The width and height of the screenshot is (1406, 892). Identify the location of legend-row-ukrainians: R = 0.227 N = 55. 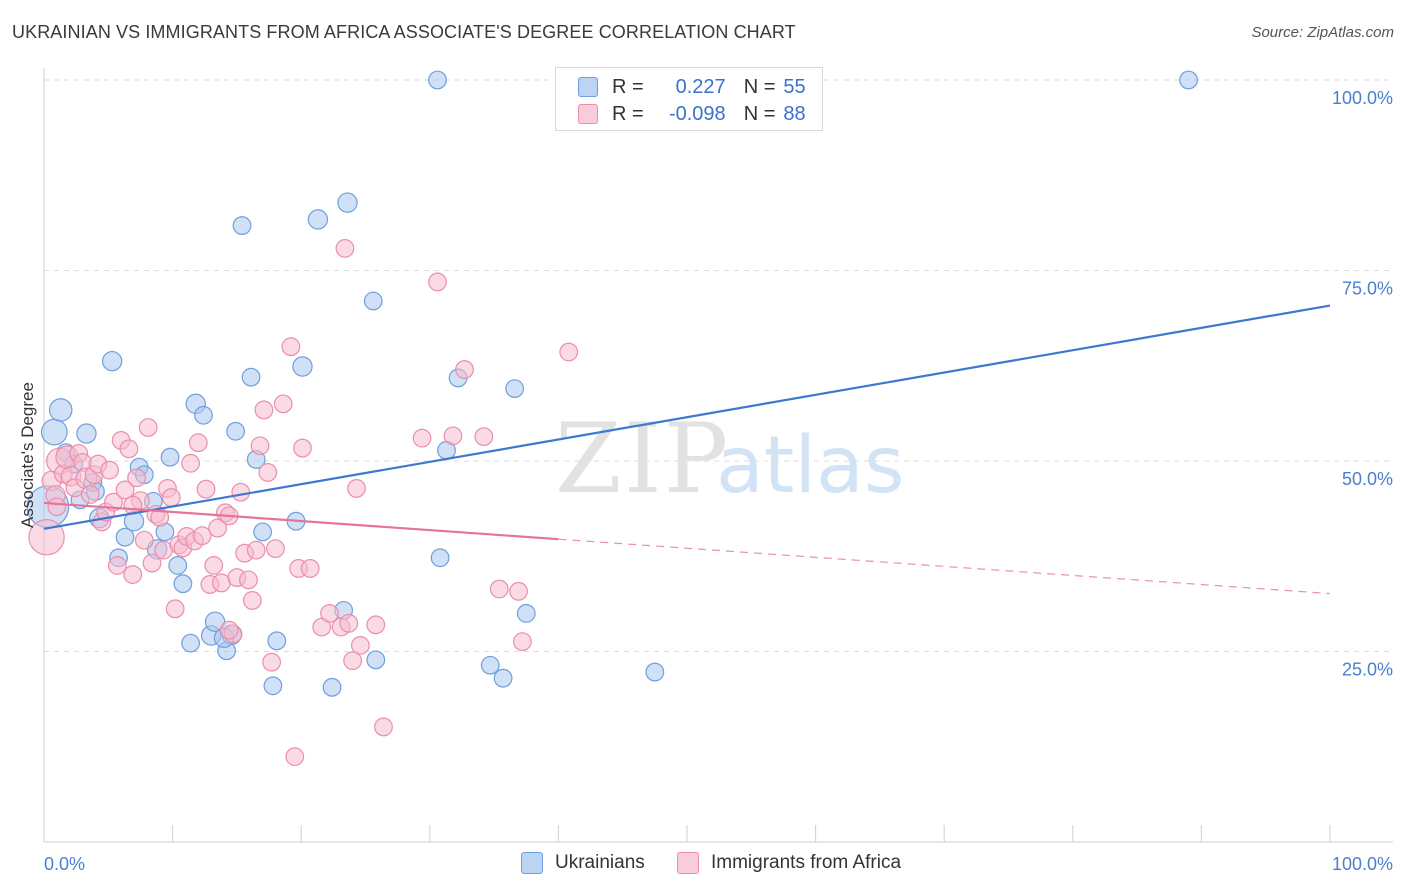
(692, 87).